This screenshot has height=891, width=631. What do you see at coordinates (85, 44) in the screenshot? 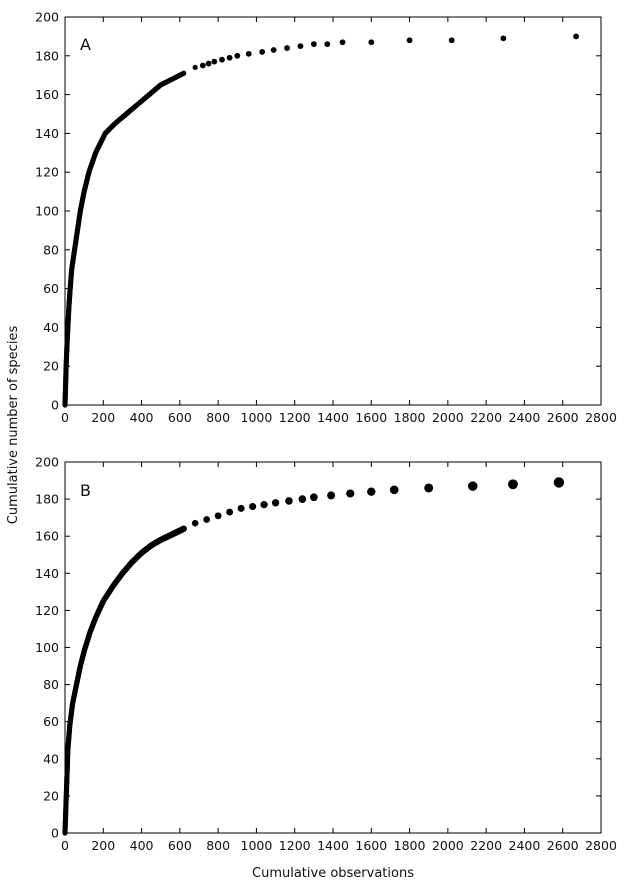
I see `panel-label: A` at bounding box center [85, 44].